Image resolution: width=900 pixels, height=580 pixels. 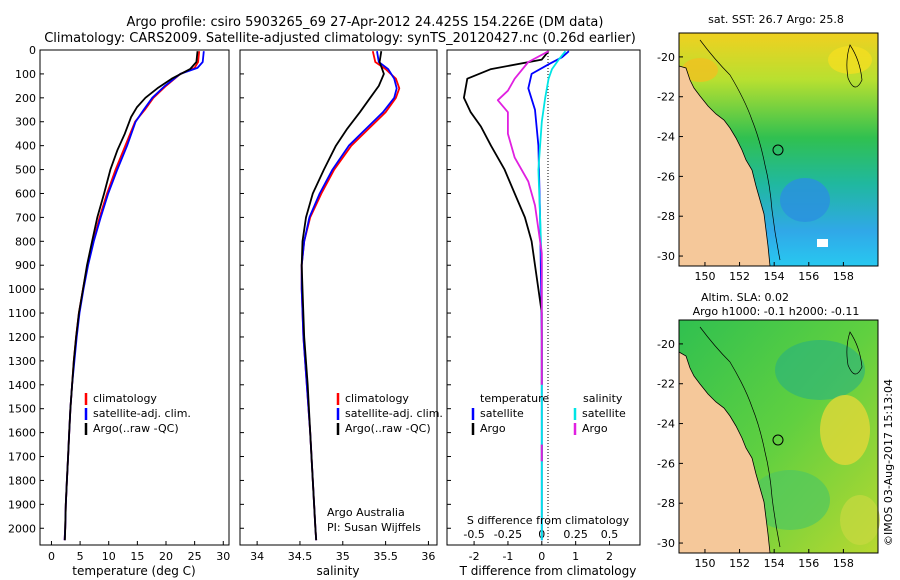 What do you see at coordinates (776, 311) in the screenshot?
I see `sla-map-title-2: Argo h1000: -0.1 h2000: -0.11` at bounding box center [776, 311].